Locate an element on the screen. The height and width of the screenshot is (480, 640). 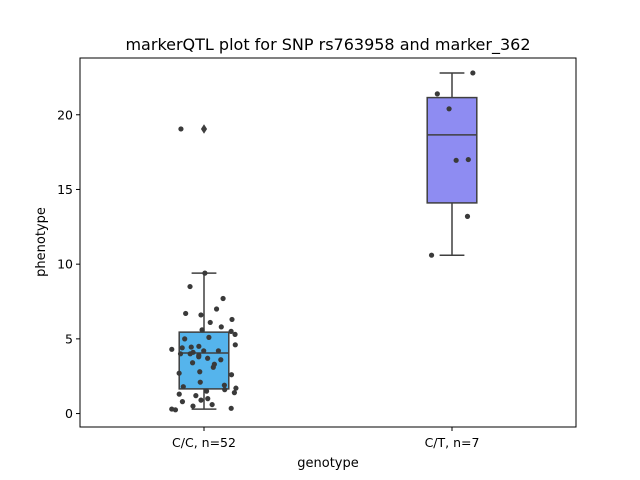
y-axis-label: phenotype is located at coordinates (41, 242).